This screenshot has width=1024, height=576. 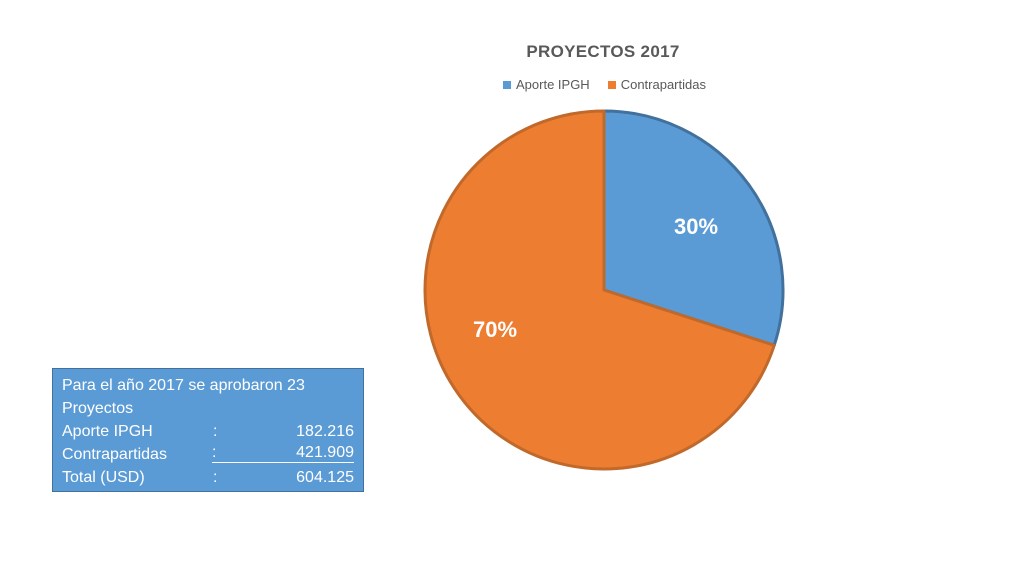 I want to click on chart-legend: Aporte IPGH Contrapartidas, so click(x=604, y=84).